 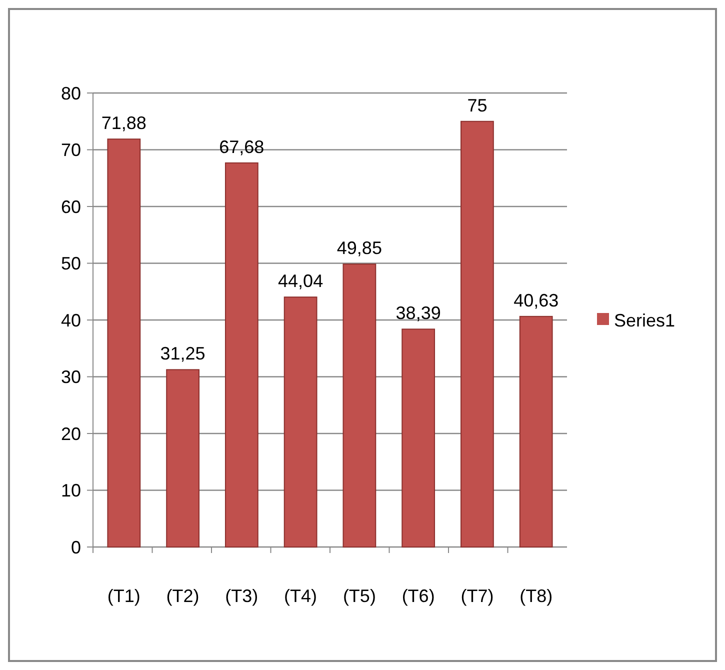 What do you see at coordinates (70, 264) in the screenshot?
I see `y-tick-label: 50` at bounding box center [70, 264].